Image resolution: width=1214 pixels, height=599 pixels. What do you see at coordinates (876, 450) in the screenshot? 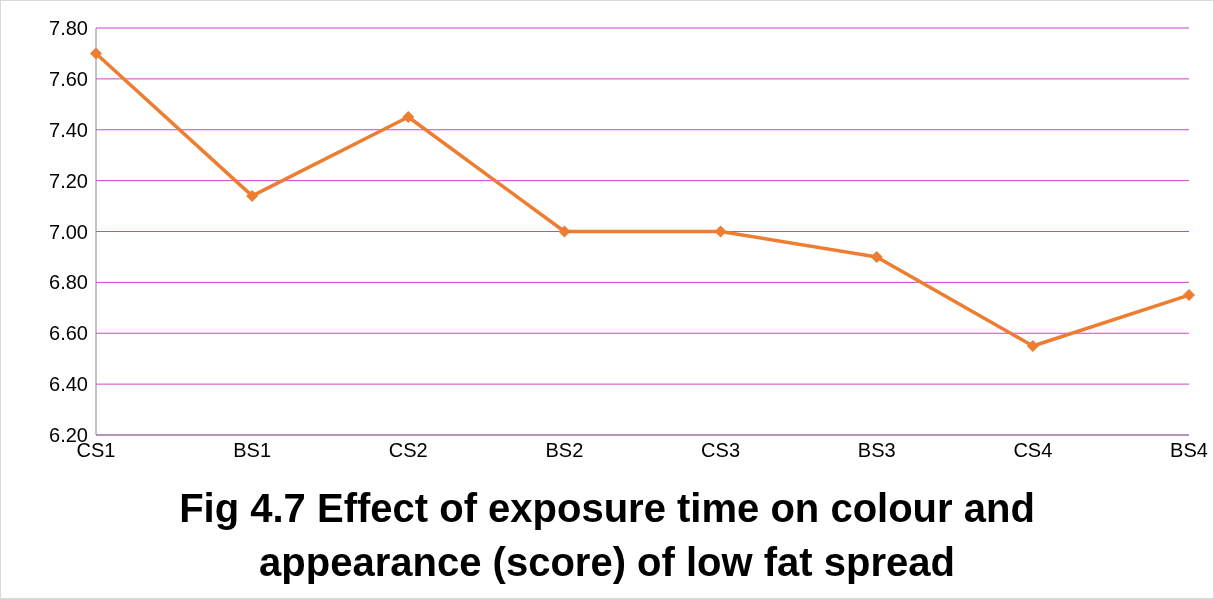
I see `x-tick-label: BS3` at bounding box center [876, 450].